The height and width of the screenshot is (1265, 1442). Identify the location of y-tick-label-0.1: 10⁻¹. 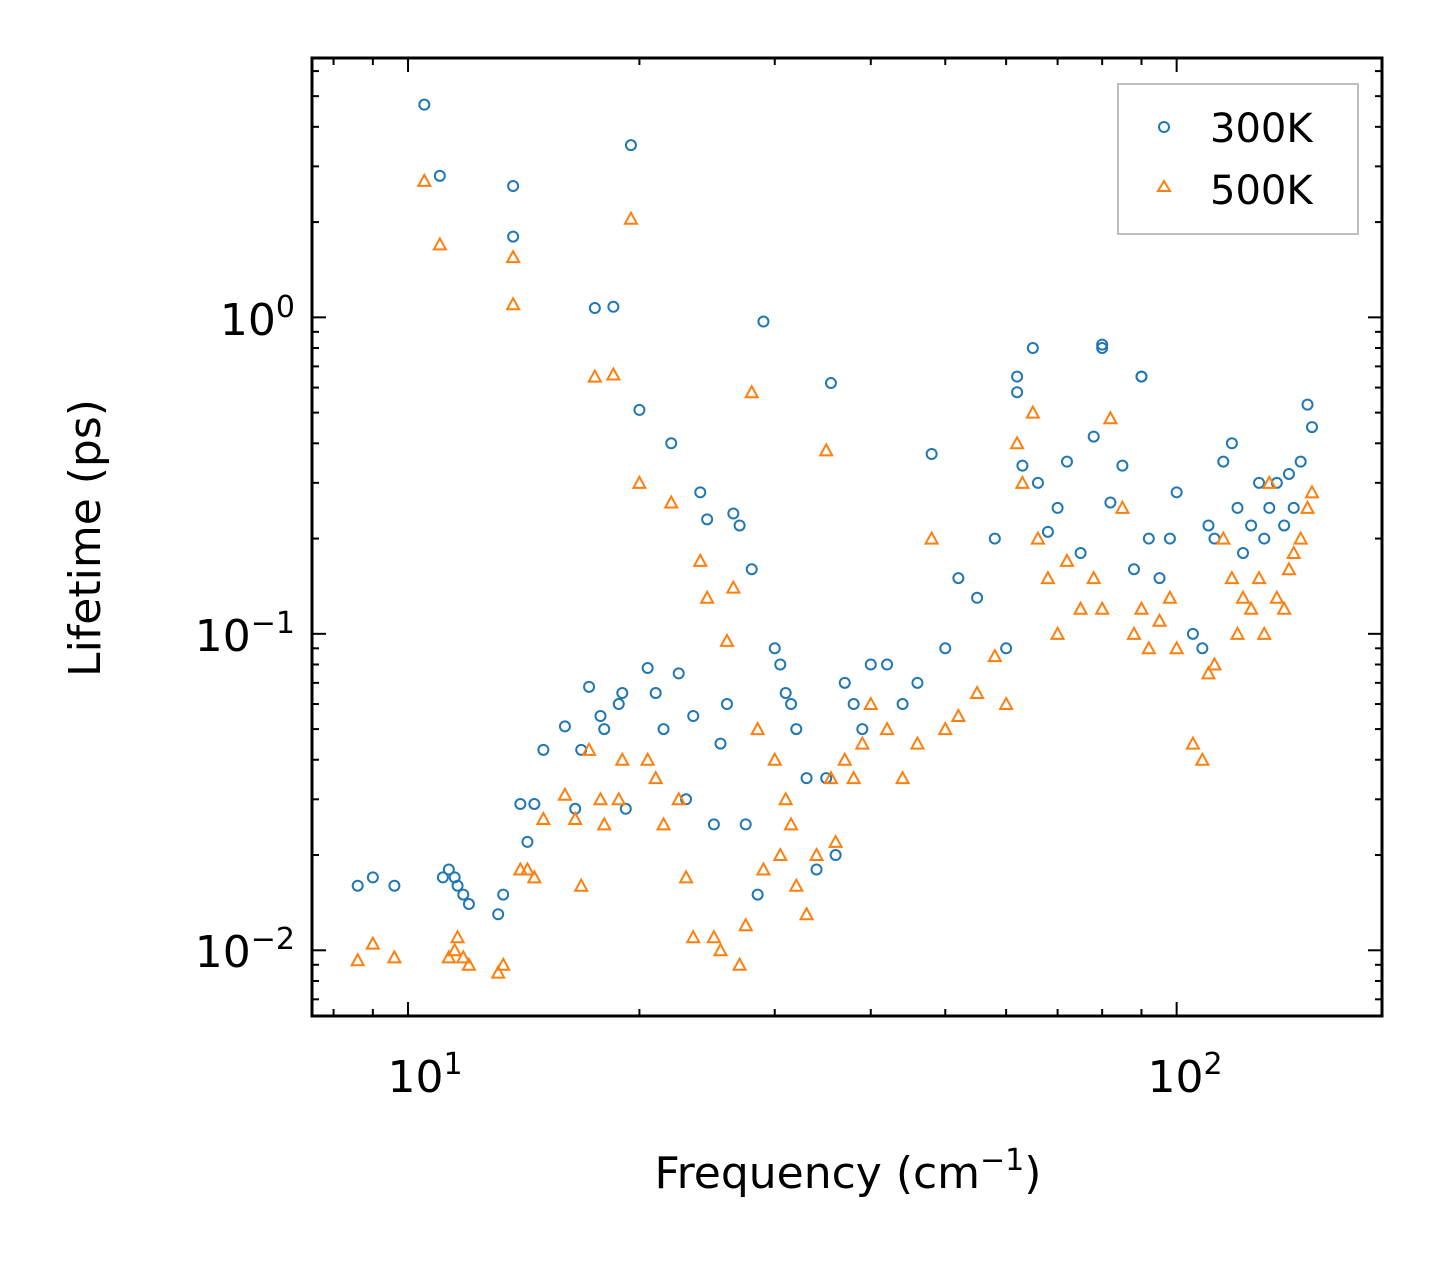
(245, 634).